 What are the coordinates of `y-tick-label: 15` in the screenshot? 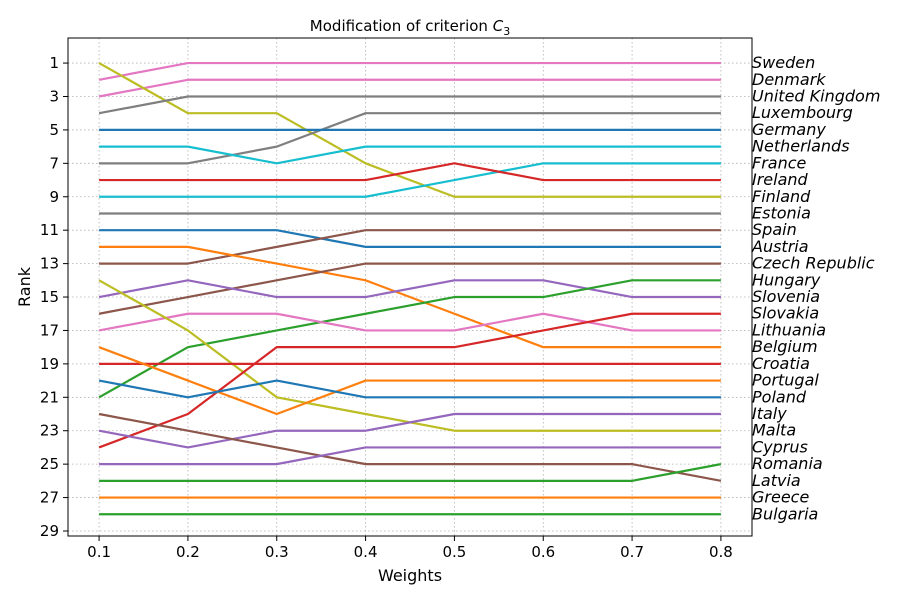 It's located at (49, 297).